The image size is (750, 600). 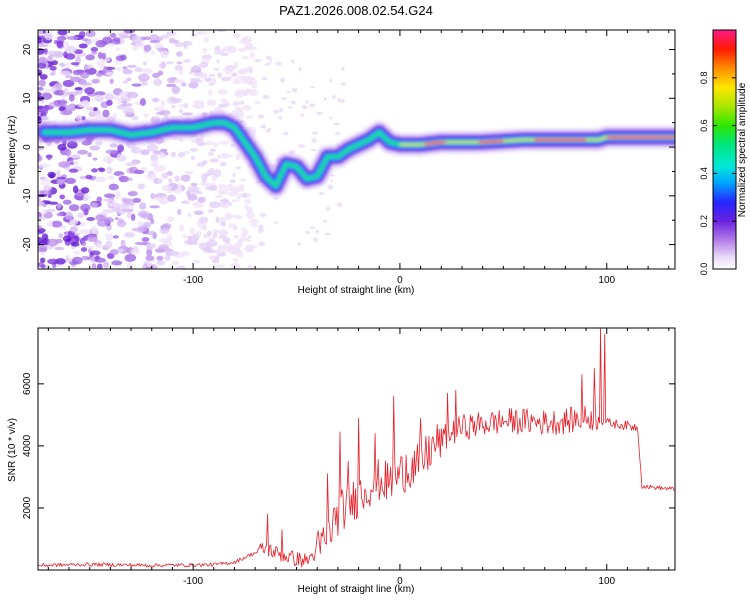 What do you see at coordinates (606, 581) in the screenshot?
I see `x-tick-label: 100` at bounding box center [606, 581].